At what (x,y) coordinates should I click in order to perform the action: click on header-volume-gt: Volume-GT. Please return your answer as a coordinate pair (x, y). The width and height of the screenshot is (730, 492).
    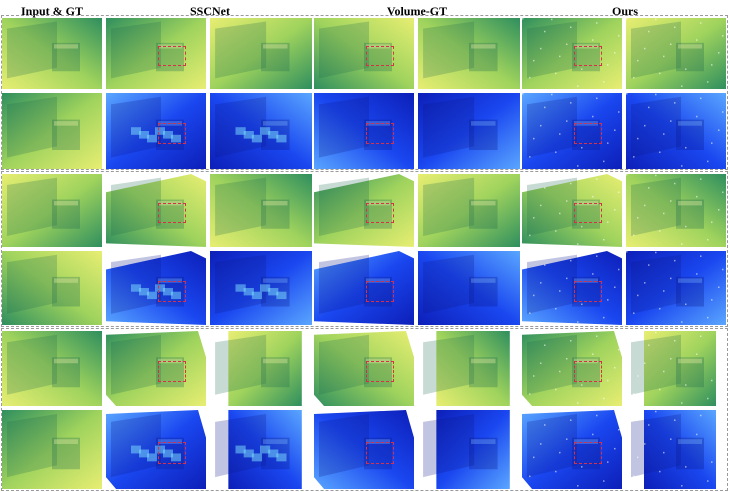
    Looking at the image, I should click on (417, 11).